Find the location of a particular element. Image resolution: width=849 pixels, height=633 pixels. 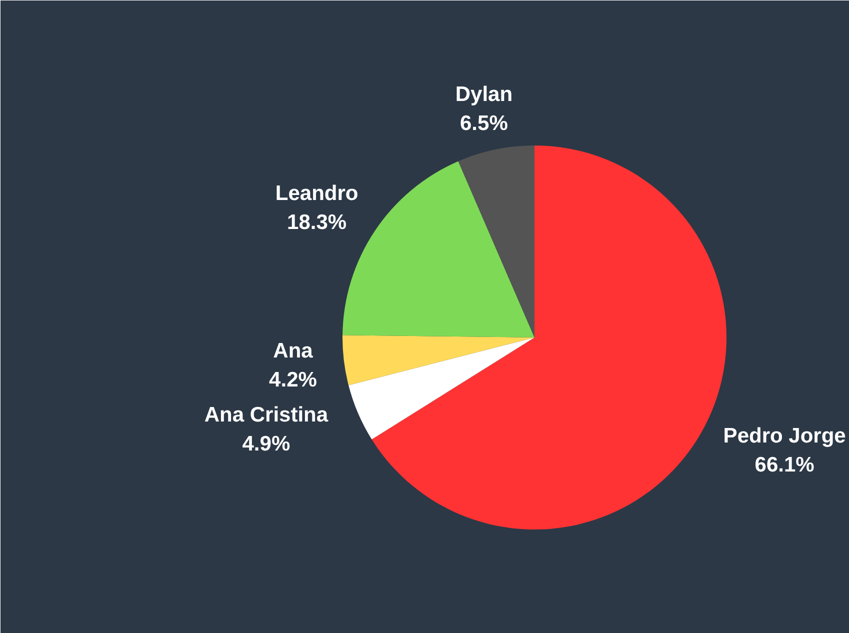

slice-label: Dylan is located at coordinates (484, 94).